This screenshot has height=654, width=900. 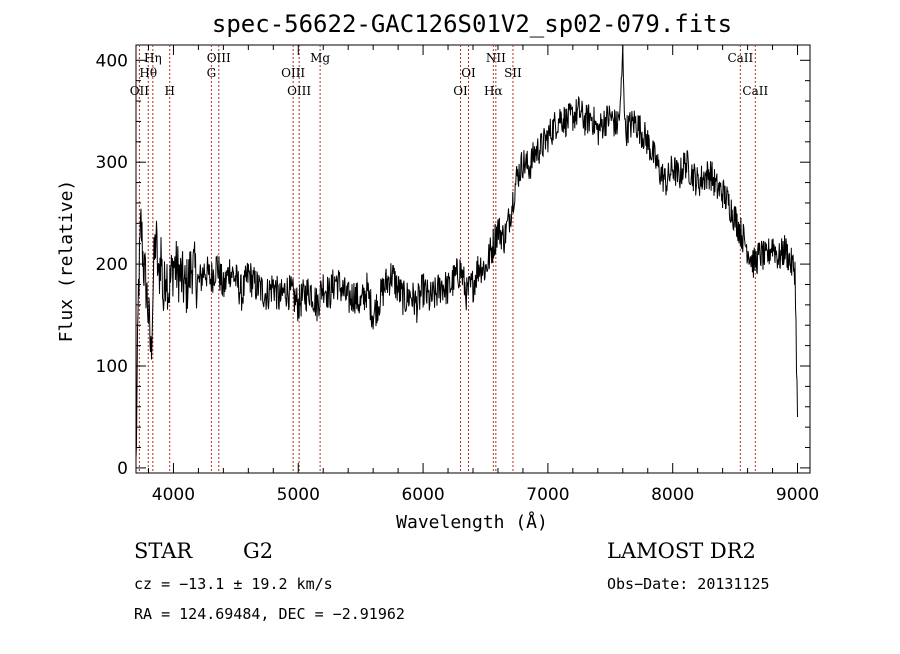 What do you see at coordinates (422, 495) in the screenshot?
I see `x-tick-label: 6000` at bounding box center [422, 495].